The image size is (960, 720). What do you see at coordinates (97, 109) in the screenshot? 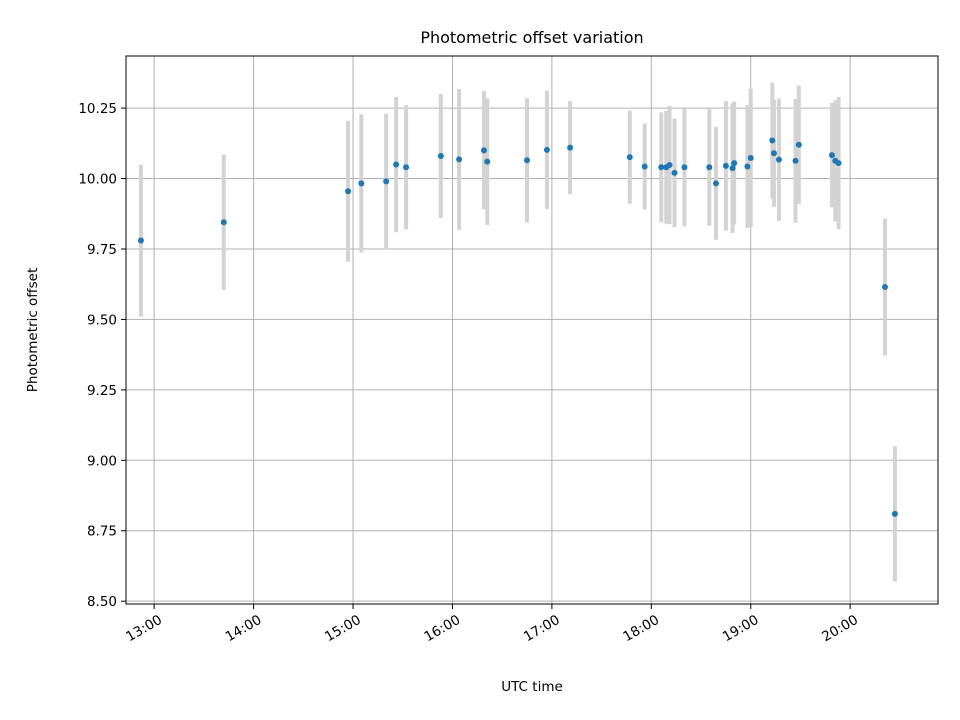
I see `y-tick-label: 10.25` at bounding box center [97, 109].